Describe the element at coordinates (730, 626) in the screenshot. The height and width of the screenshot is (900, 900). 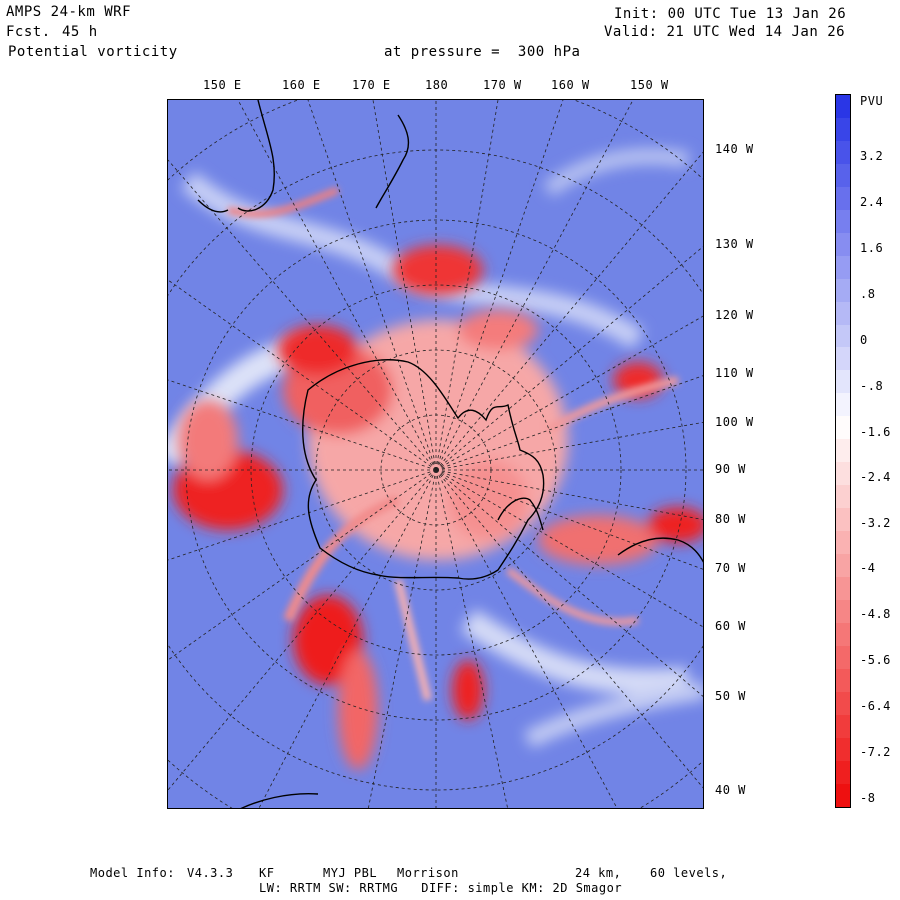
I see `lon-label-60w: 60 W` at that location.